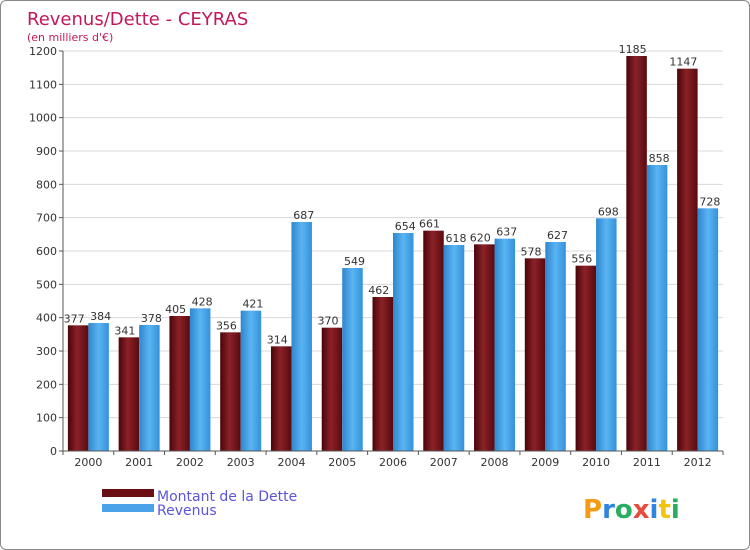  I want to click on y-tick-label: 1000, so click(43, 118).